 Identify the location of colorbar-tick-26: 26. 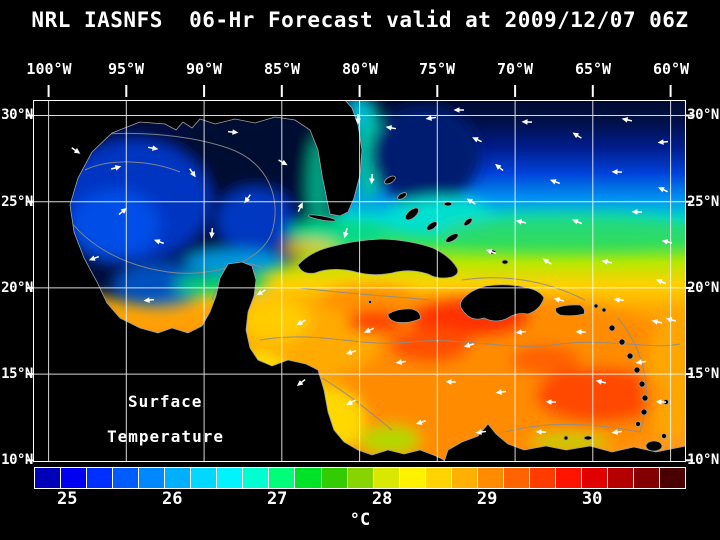
(172, 499).